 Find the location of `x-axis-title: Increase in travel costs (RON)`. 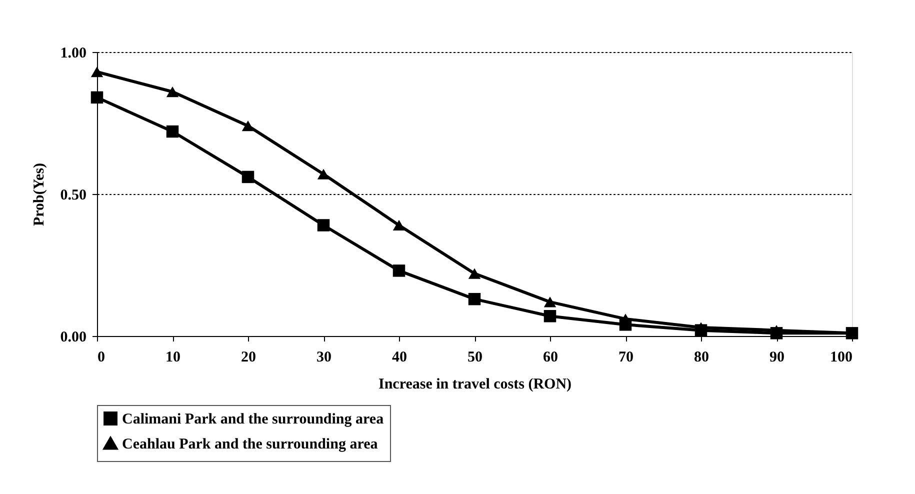

x-axis-title: Increase in travel costs (RON) is located at coordinates (475, 384).